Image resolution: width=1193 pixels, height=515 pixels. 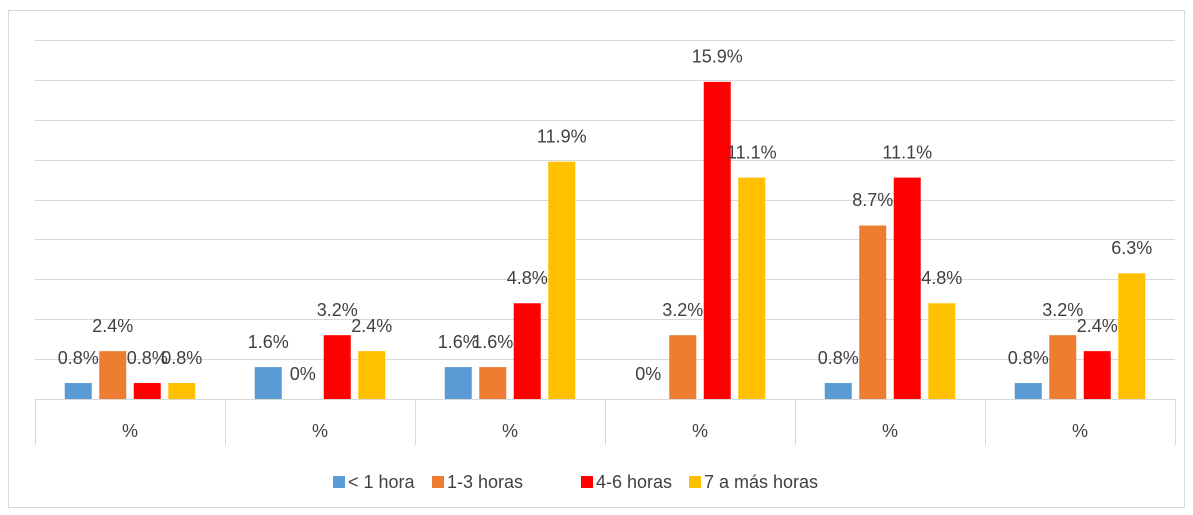 What do you see at coordinates (634, 482) in the screenshot?
I see `legend-label: 4-6 horas` at bounding box center [634, 482].